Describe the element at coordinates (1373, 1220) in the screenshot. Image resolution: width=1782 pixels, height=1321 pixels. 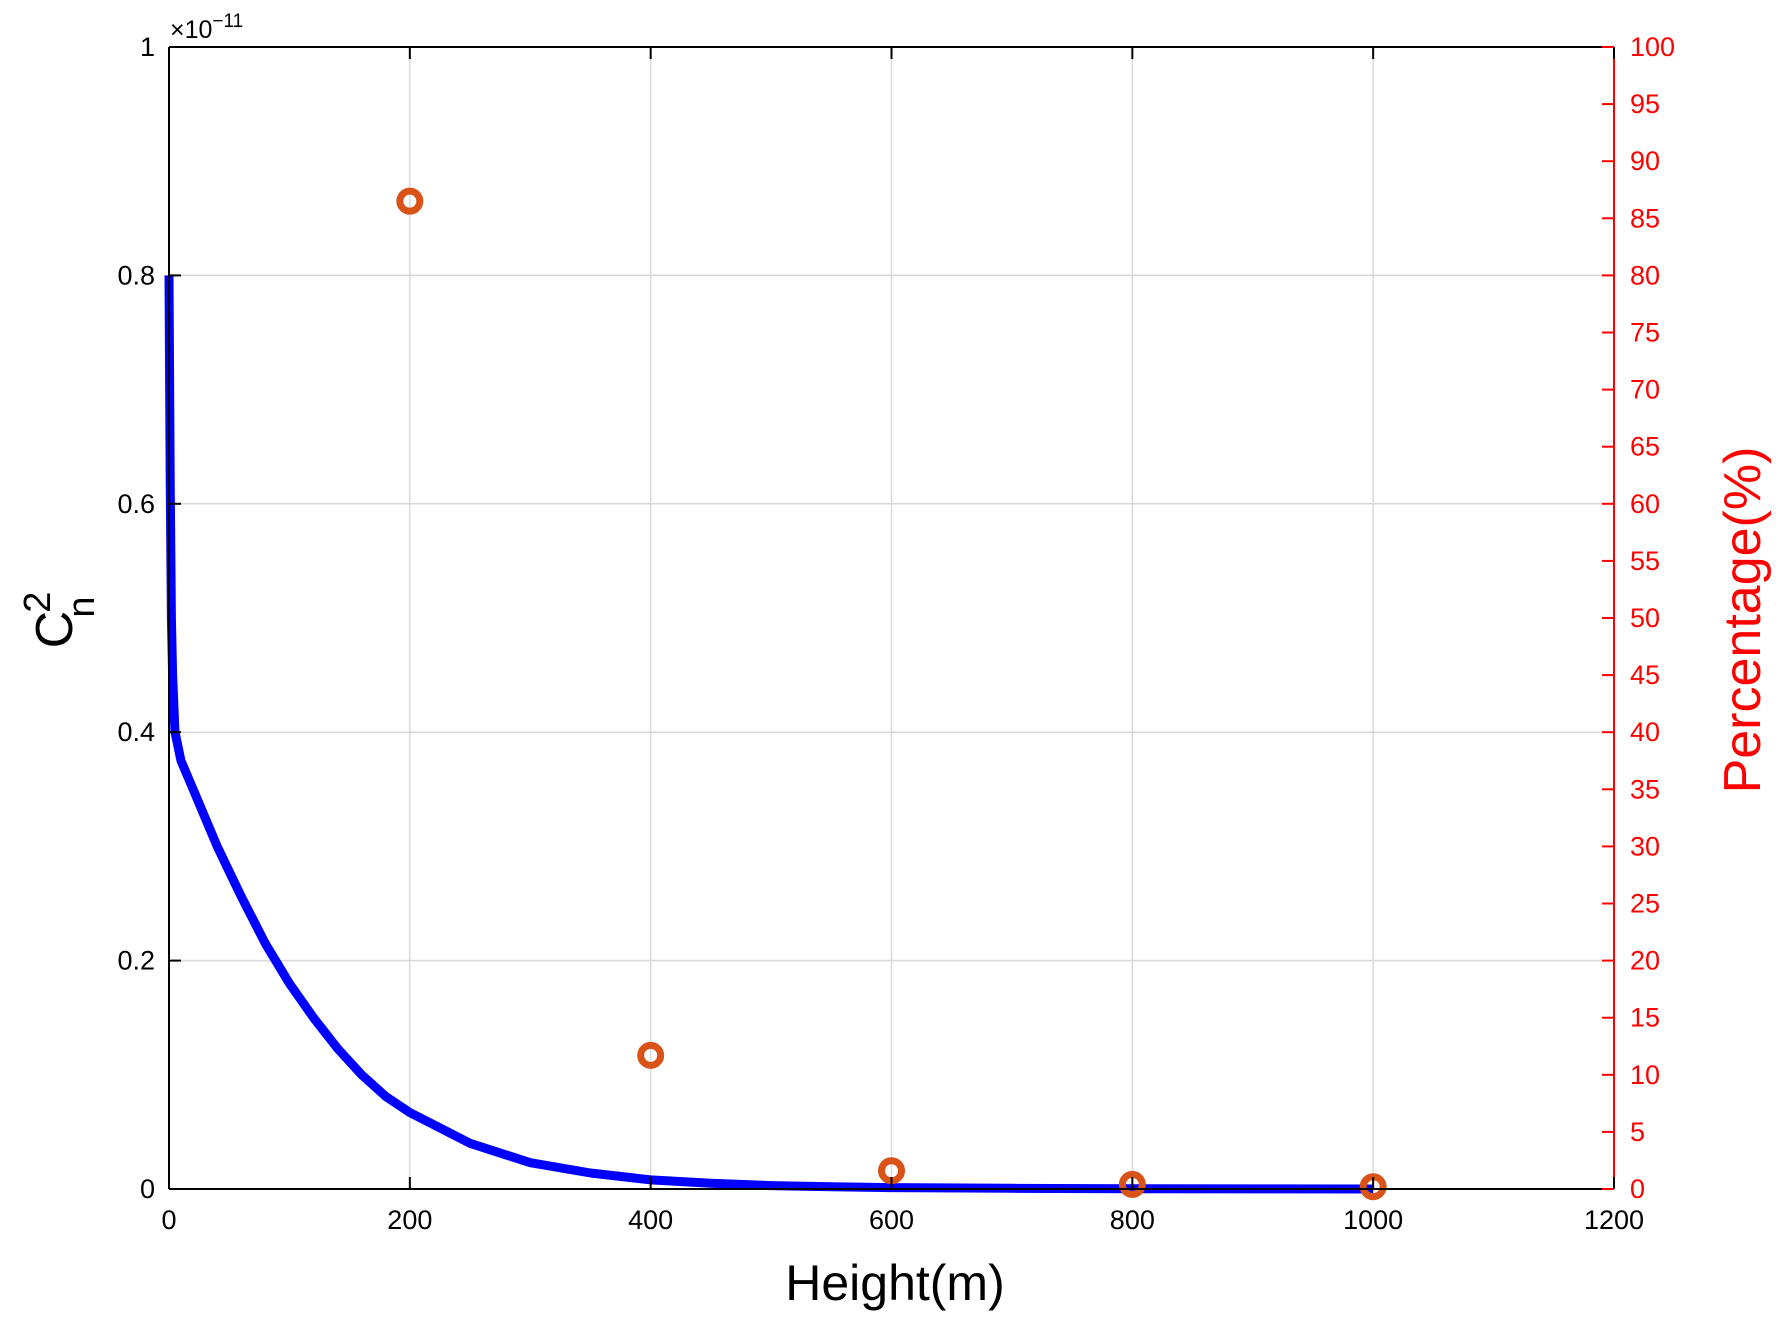
I see `x-tick-label: 1000` at that location.